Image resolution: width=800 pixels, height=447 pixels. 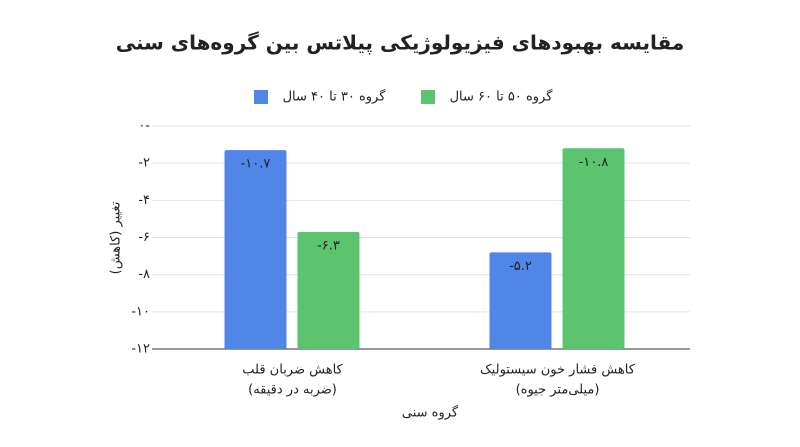 What do you see at coordinates (502, 97) in the screenshot?
I see `legend-label: گروه ۵۰ تا ۶۰ سال` at bounding box center [502, 97].